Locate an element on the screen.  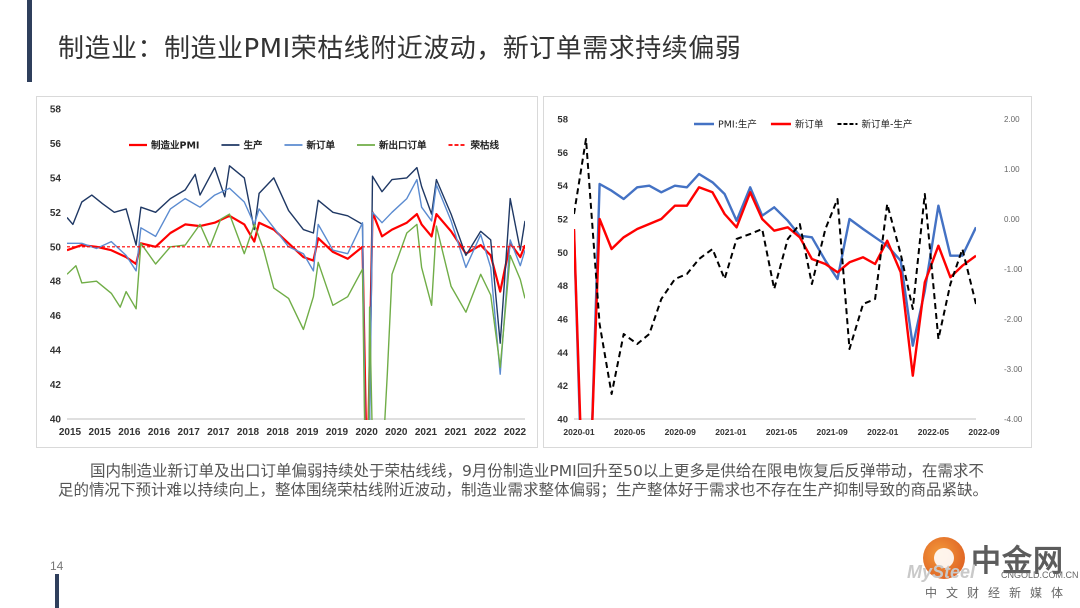
legend-label-item-1: 新订单 is located at coordinates (809, 125).